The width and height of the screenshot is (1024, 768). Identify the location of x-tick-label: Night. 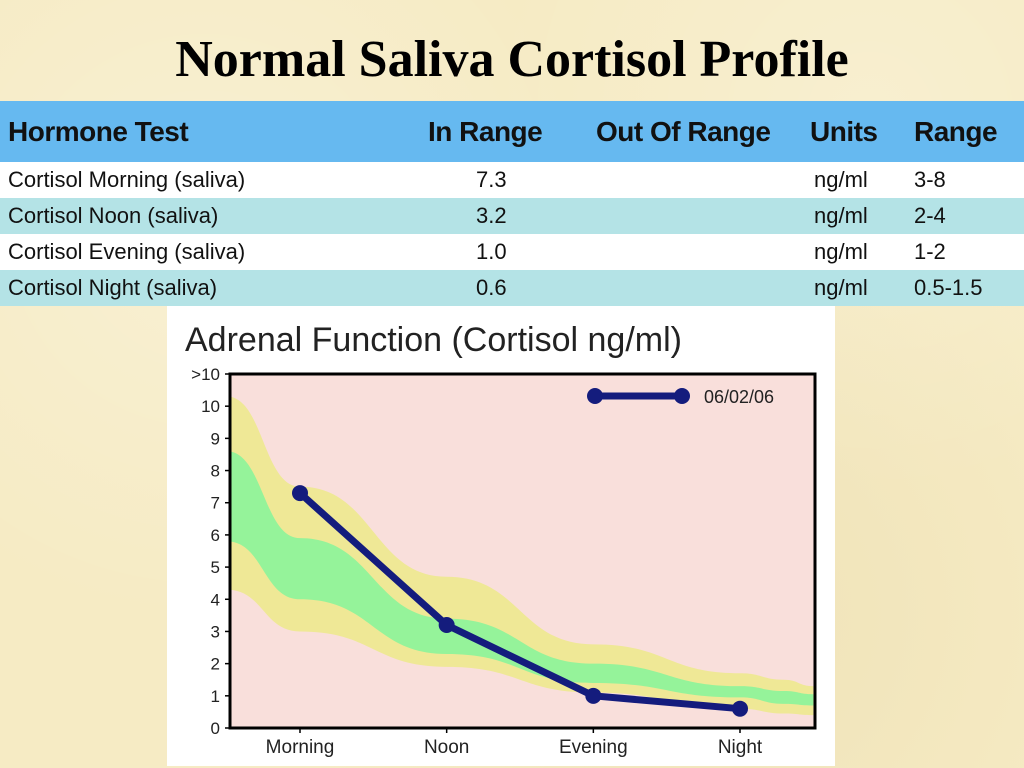
(740, 747).